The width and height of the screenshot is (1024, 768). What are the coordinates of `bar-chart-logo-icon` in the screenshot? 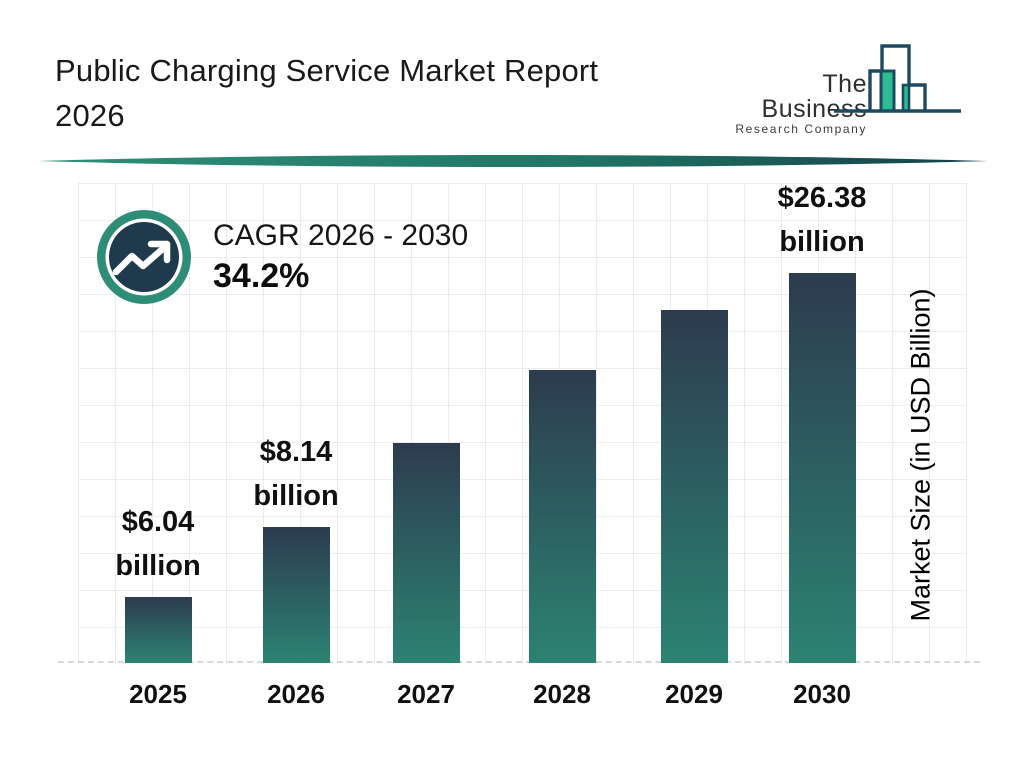 It's located at (897, 78).